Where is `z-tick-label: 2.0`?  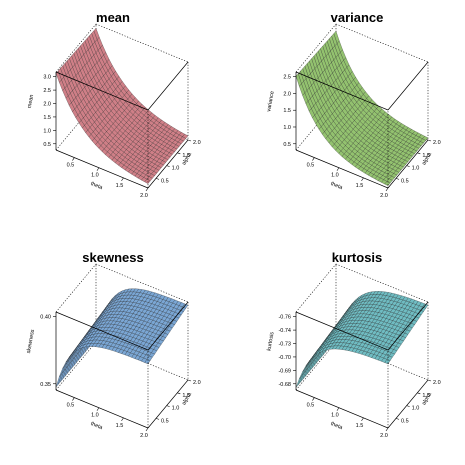
z-tick-label: 2.0 is located at coordinates (47, 105).